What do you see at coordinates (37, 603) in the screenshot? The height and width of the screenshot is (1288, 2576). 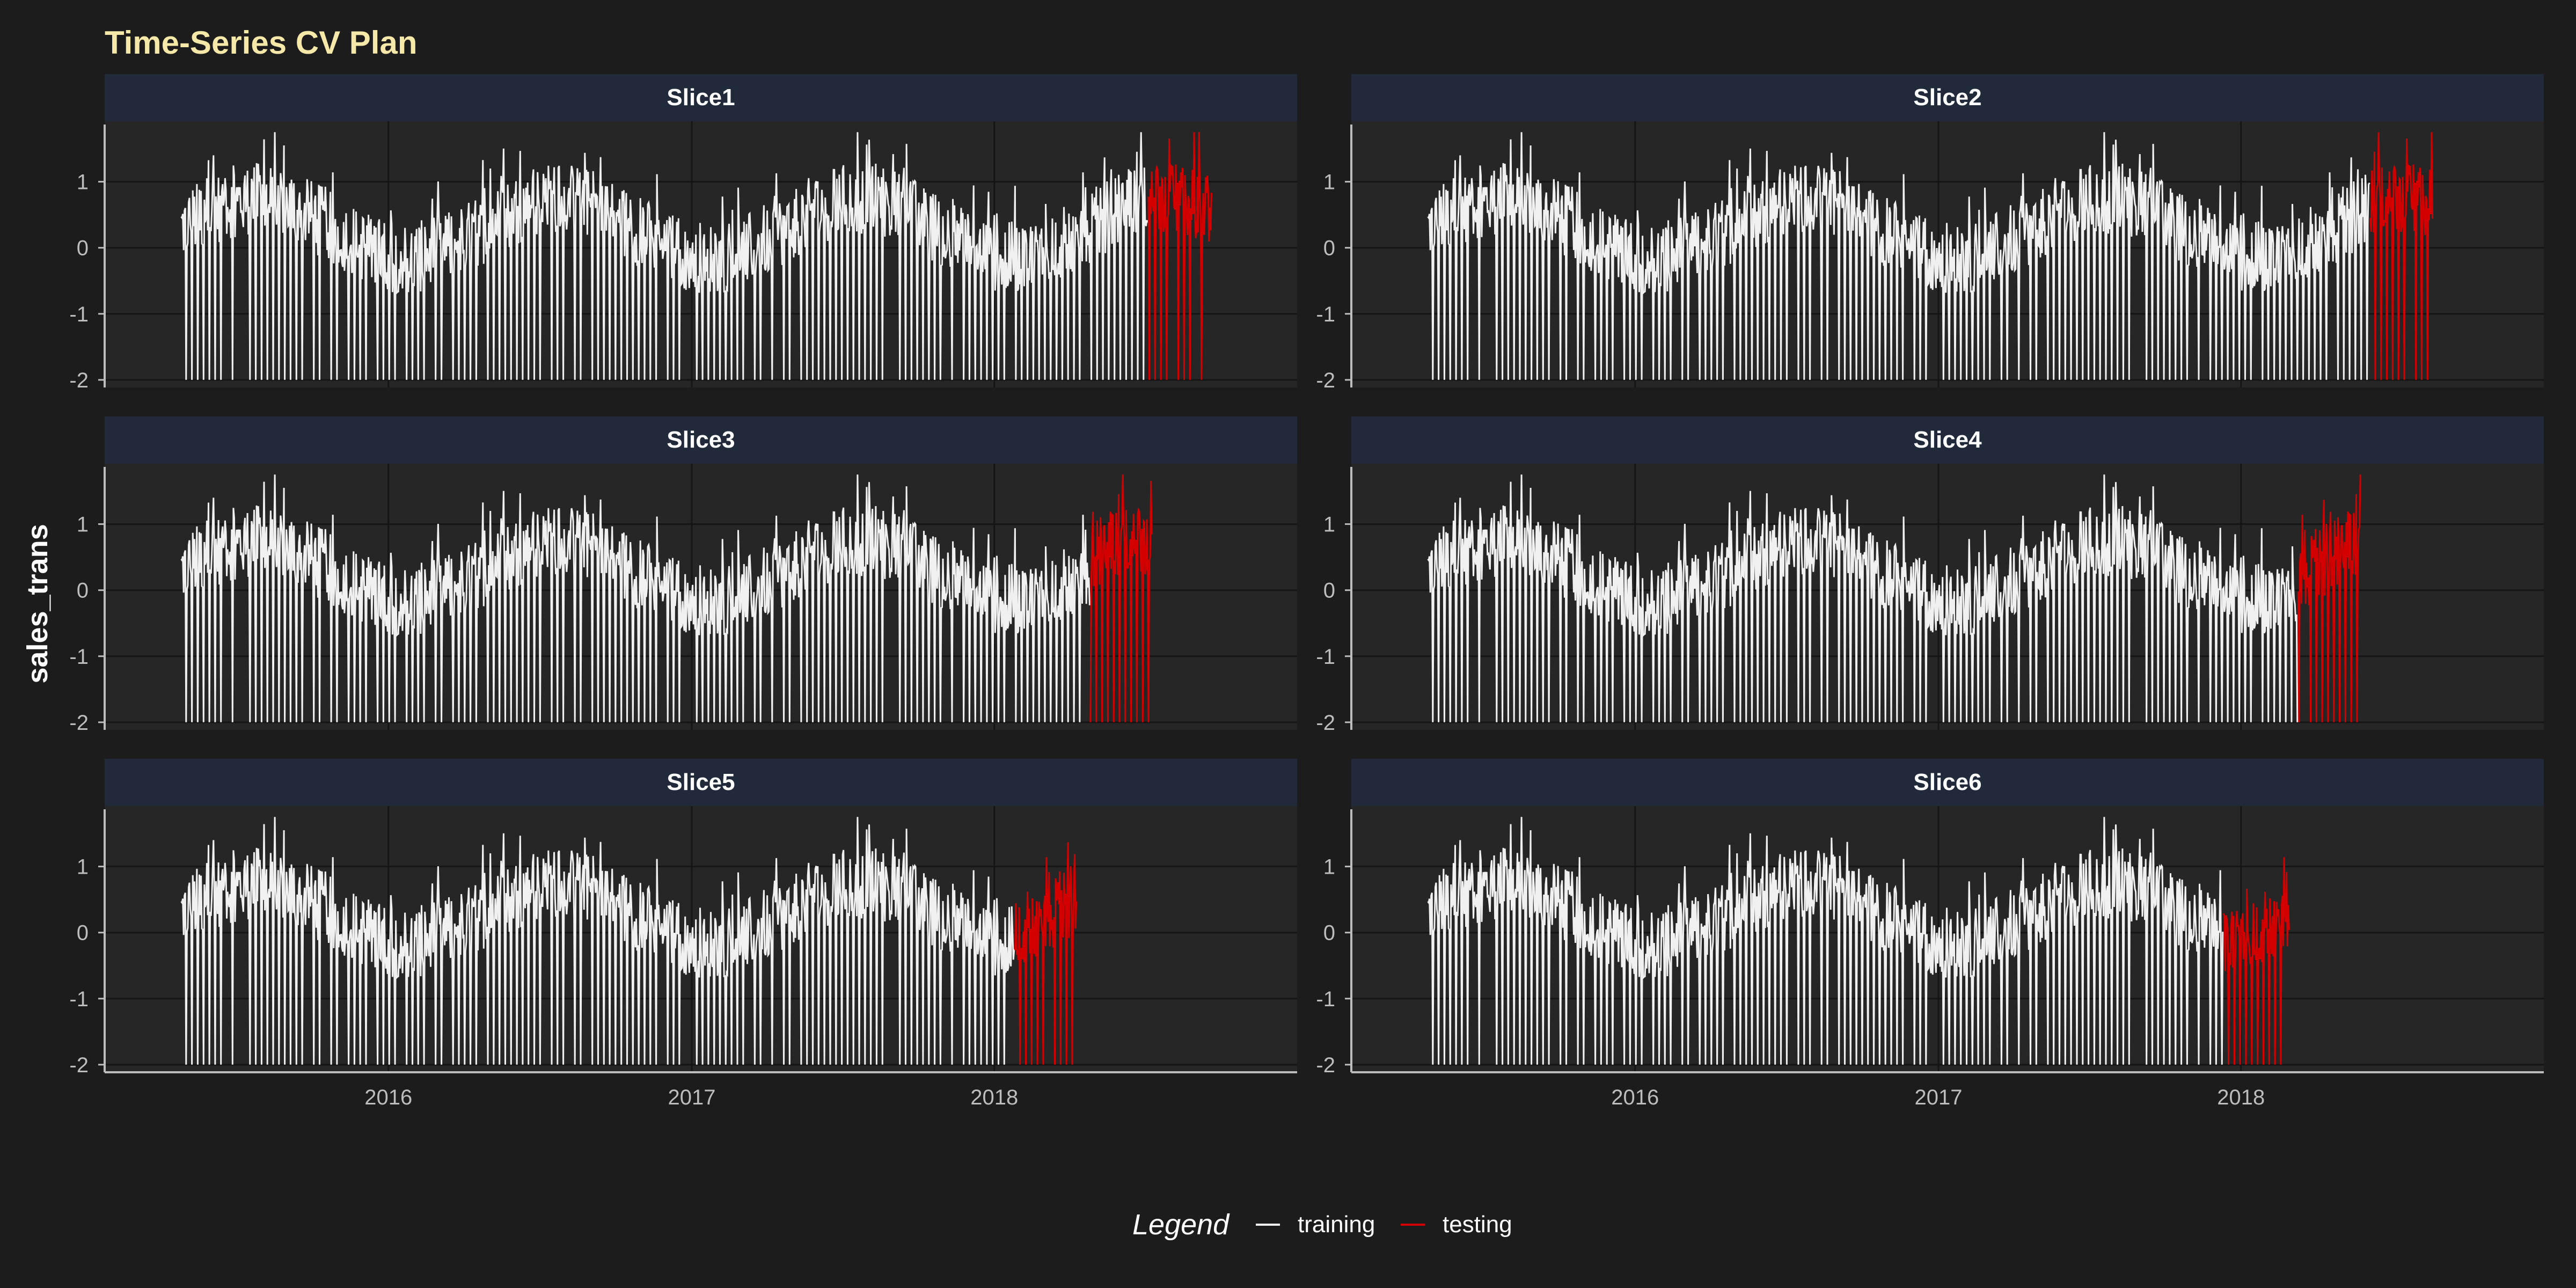 I see `y-axis-label: sales_trans` at bounding box center [37, 603].